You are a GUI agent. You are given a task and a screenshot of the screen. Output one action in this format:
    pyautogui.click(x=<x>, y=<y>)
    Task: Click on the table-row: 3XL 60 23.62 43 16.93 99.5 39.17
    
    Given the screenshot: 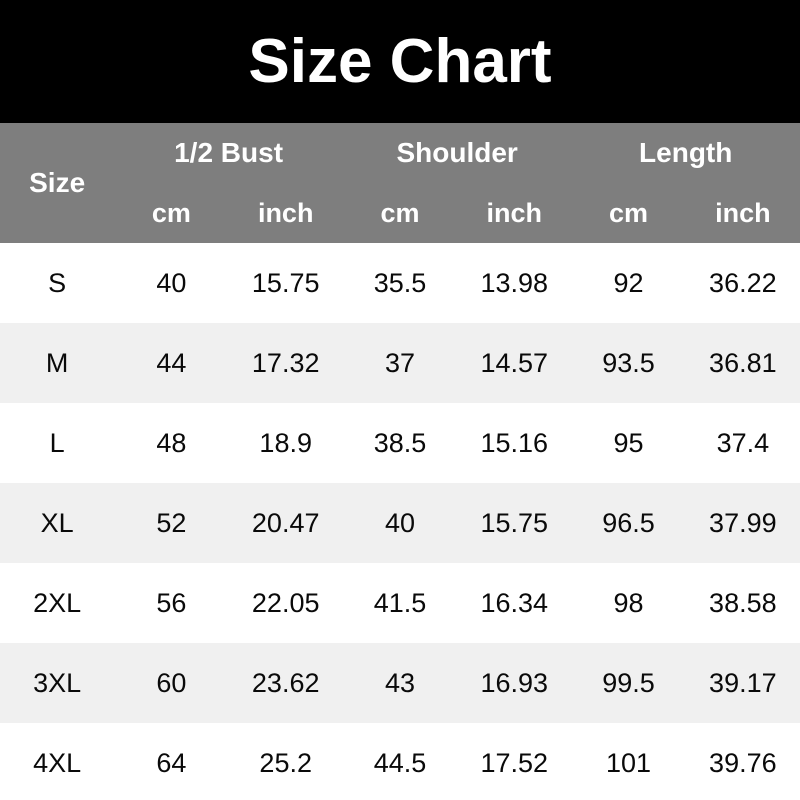 What is the action you would take?
    pyautogui.click(x=400, y=683)
    